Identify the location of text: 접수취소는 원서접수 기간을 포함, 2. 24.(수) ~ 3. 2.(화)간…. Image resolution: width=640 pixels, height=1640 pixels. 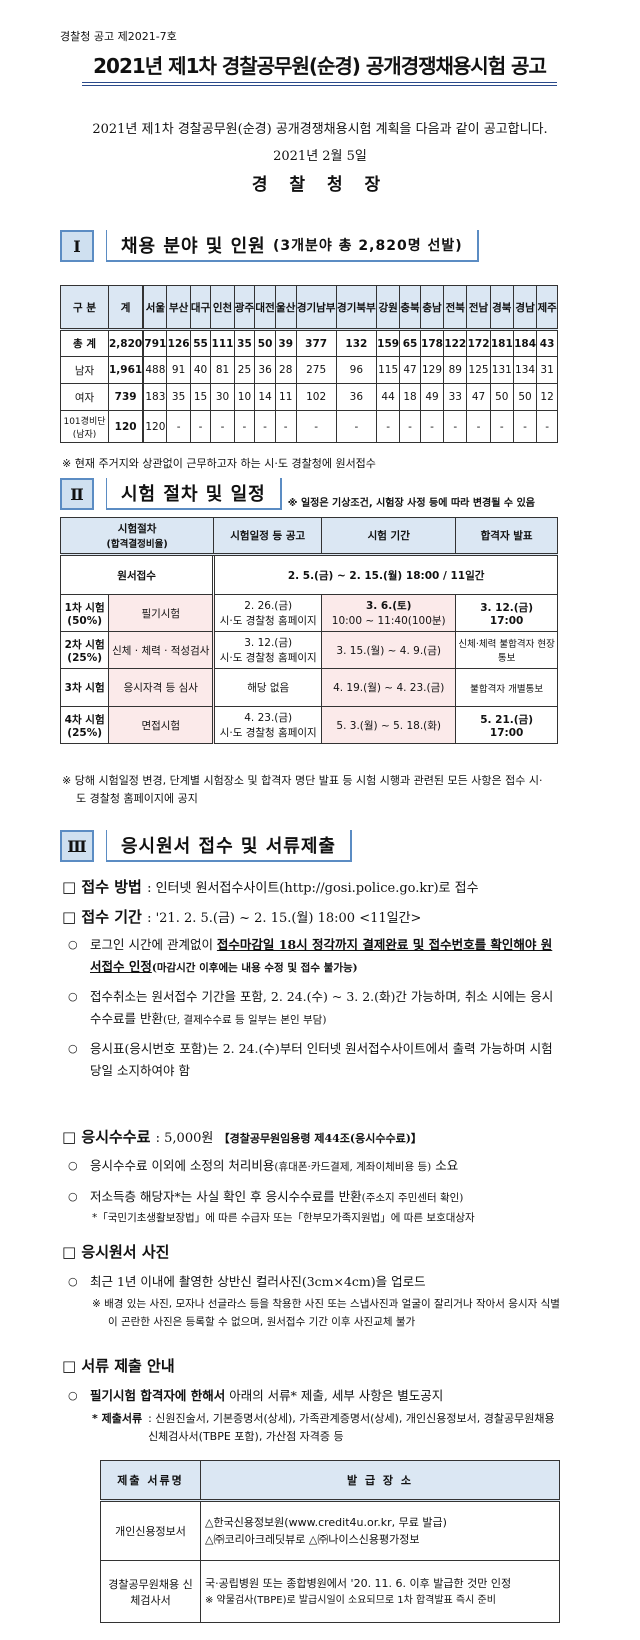
(322, 1007).